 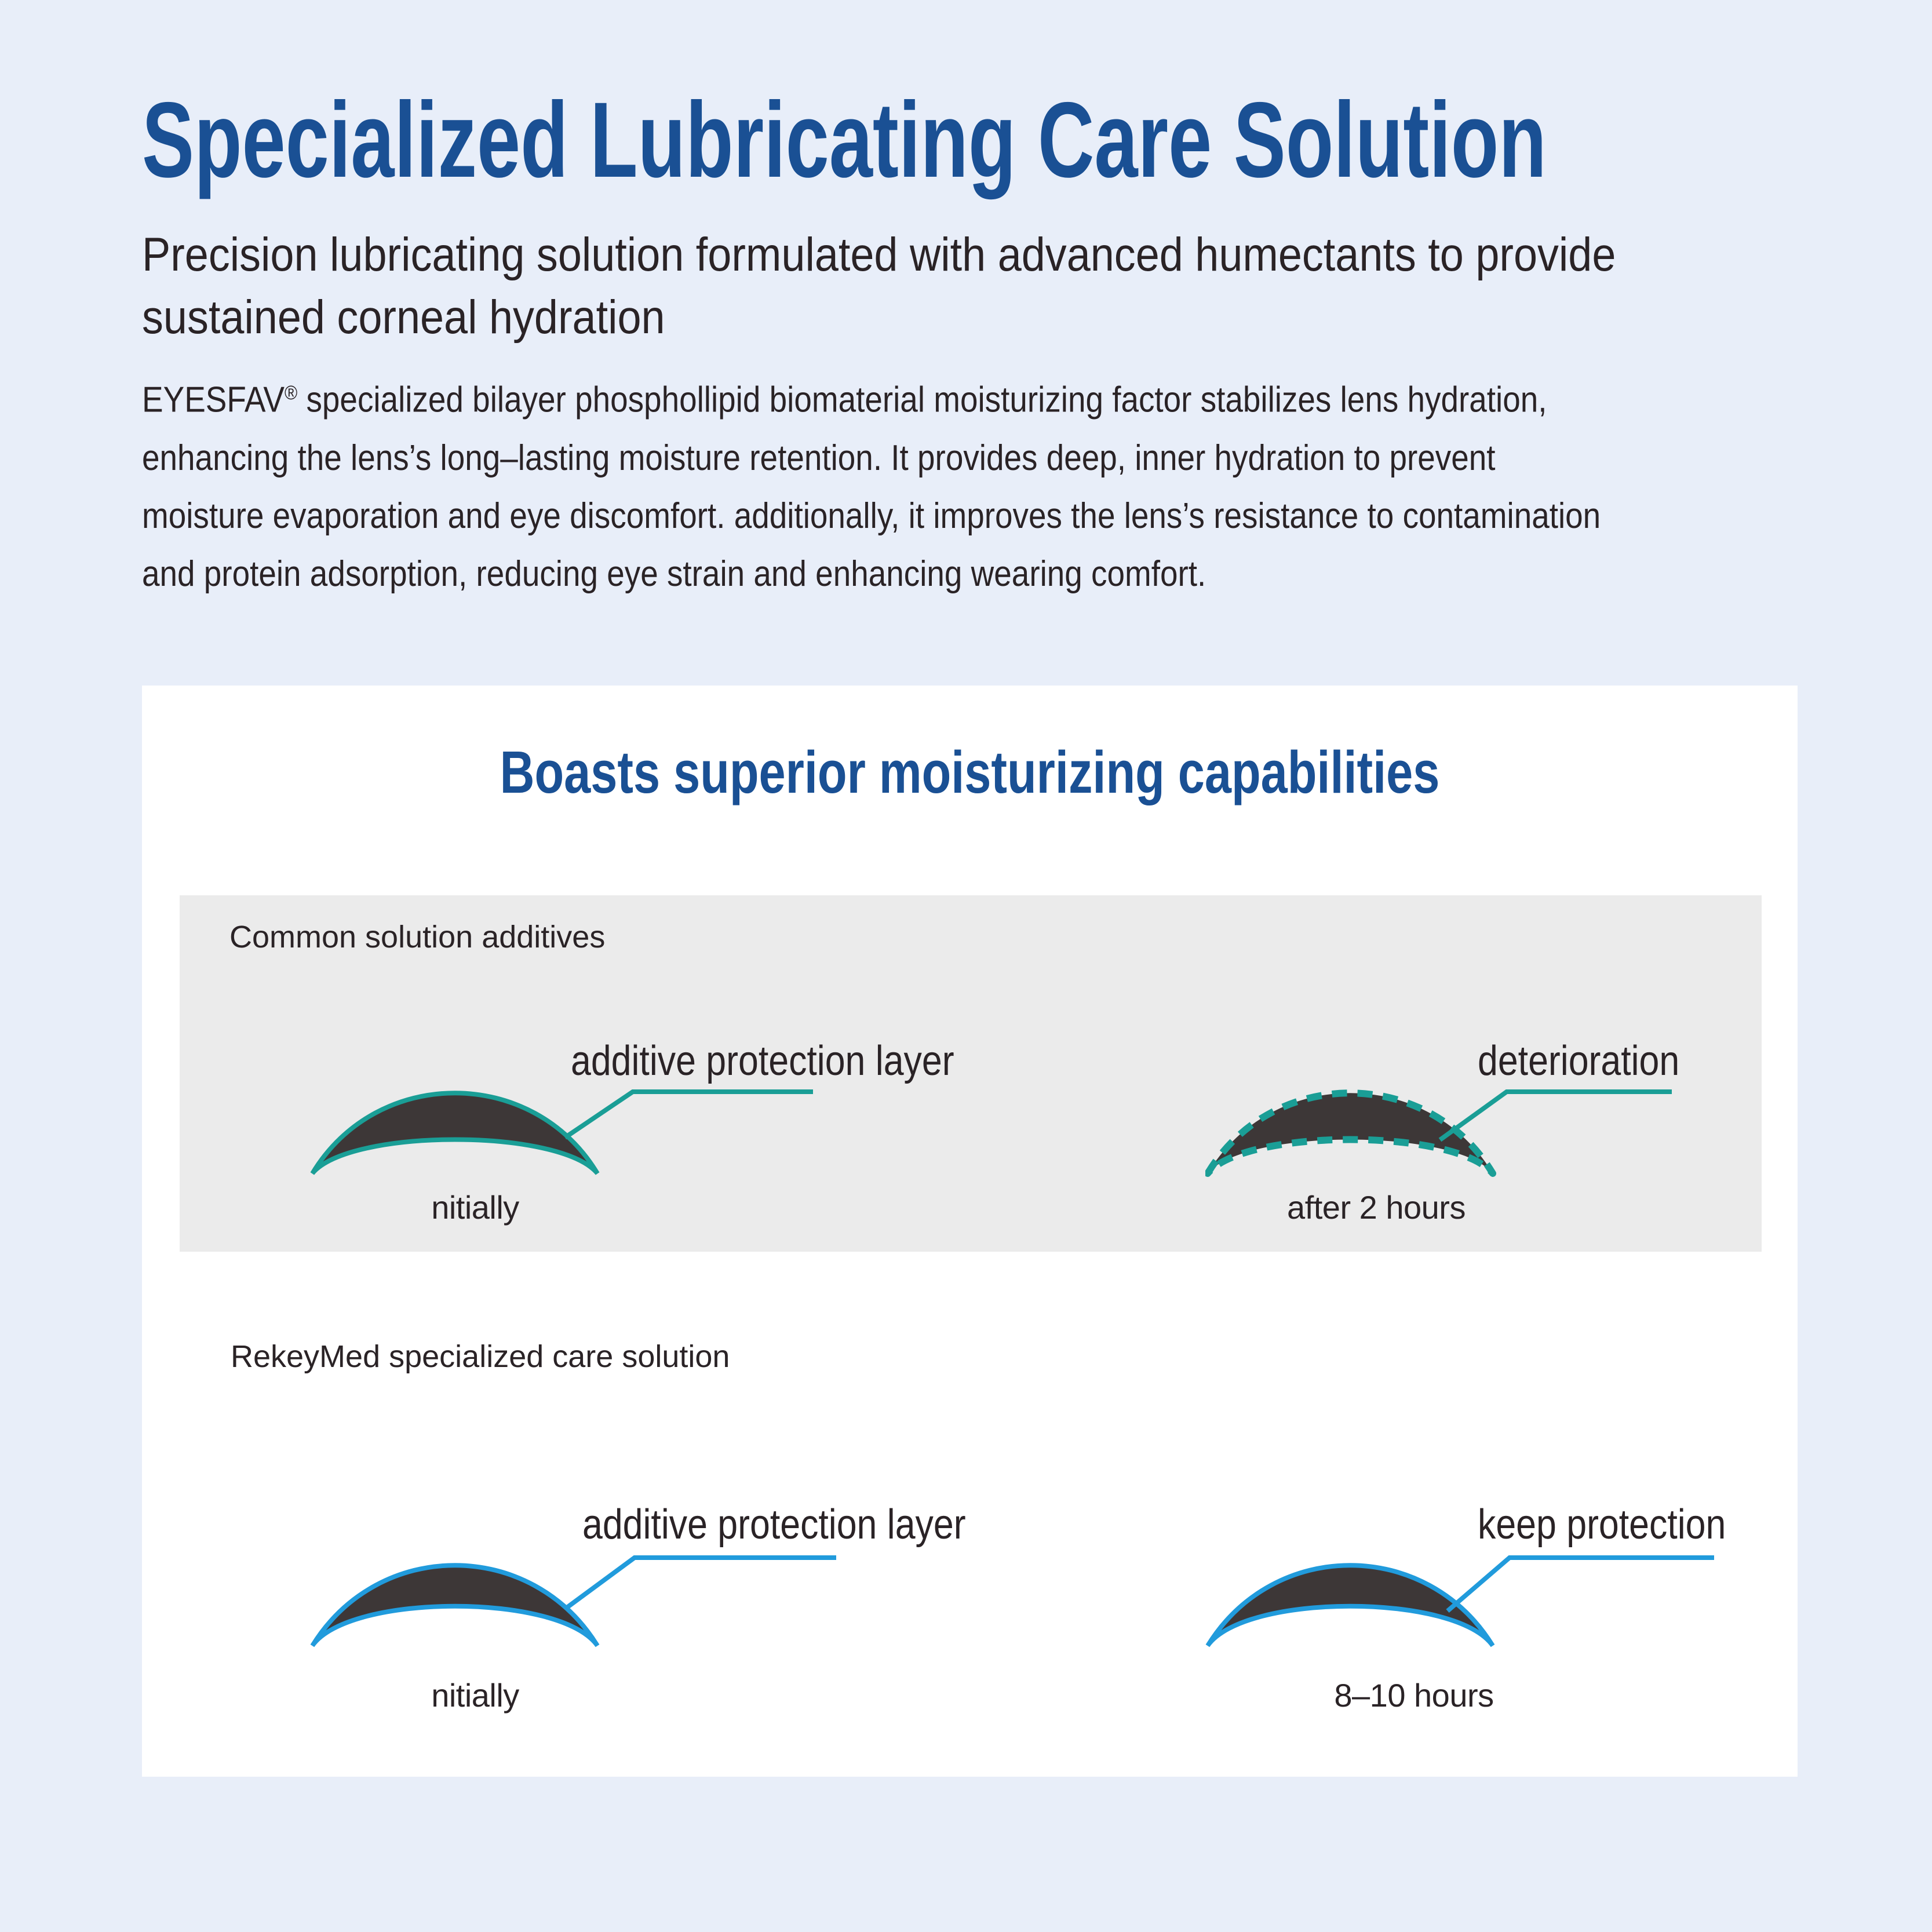 I want to click on page-subtitle-line2: sustained corneal hydration, so click(x=403, y=317).